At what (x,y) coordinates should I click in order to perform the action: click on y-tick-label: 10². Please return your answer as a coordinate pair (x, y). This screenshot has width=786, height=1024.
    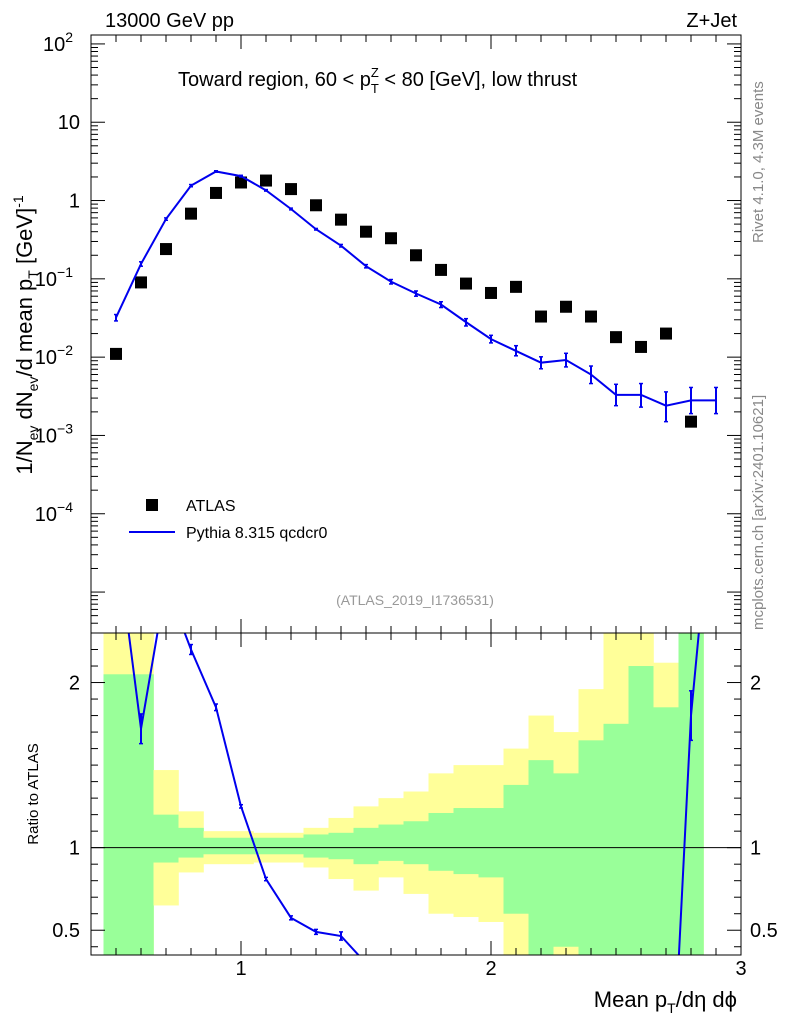
    Looking at the image, I should click on (58, 42).